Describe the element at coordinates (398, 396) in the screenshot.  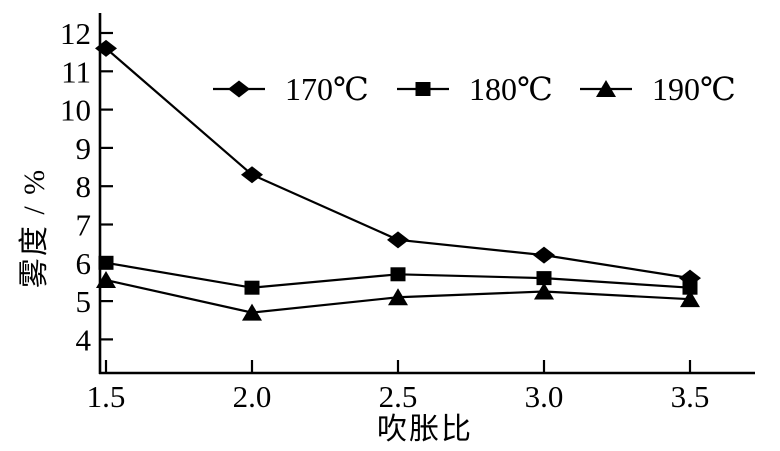
I see `x-tick-label: 2.5` at that location.